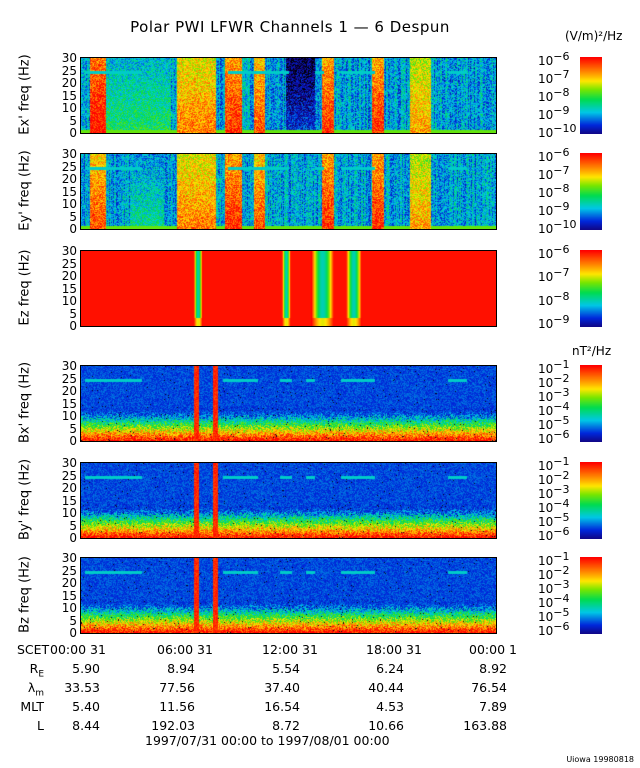 This screenshot has width=640, height=768. I want to click on row-value: 10.66, so click(386, 725).